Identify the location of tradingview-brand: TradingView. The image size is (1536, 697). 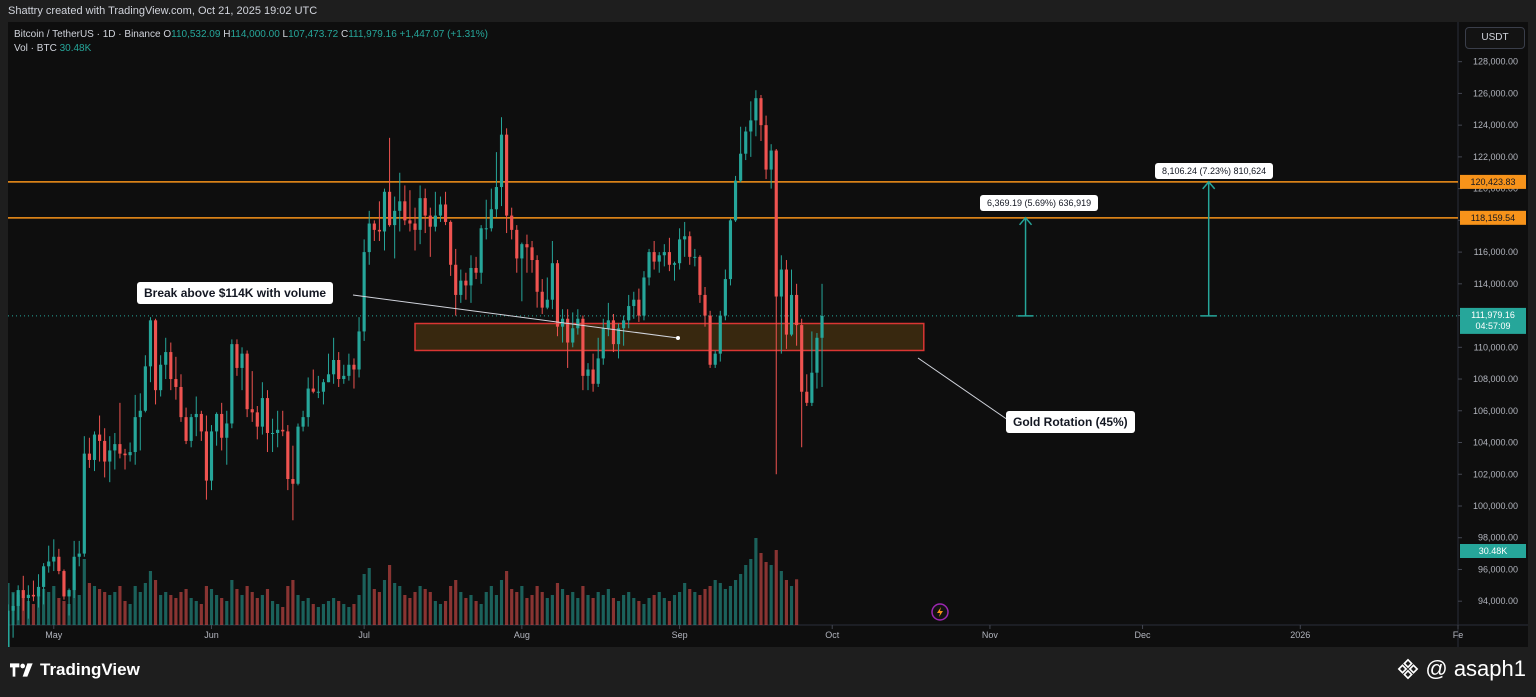
(75, 670).